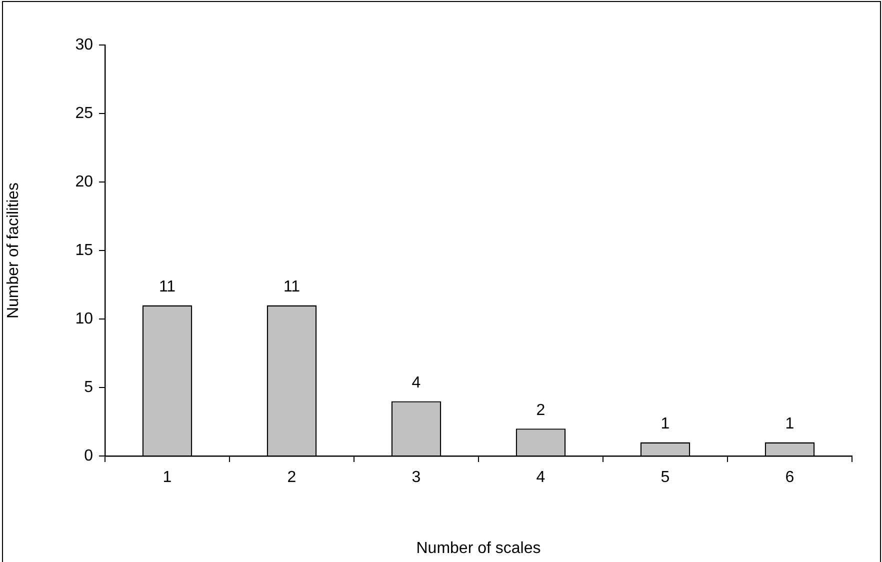 This screenshot has height=562, width=882. I want to click on y-tick-label: 25, so click(84, 113).